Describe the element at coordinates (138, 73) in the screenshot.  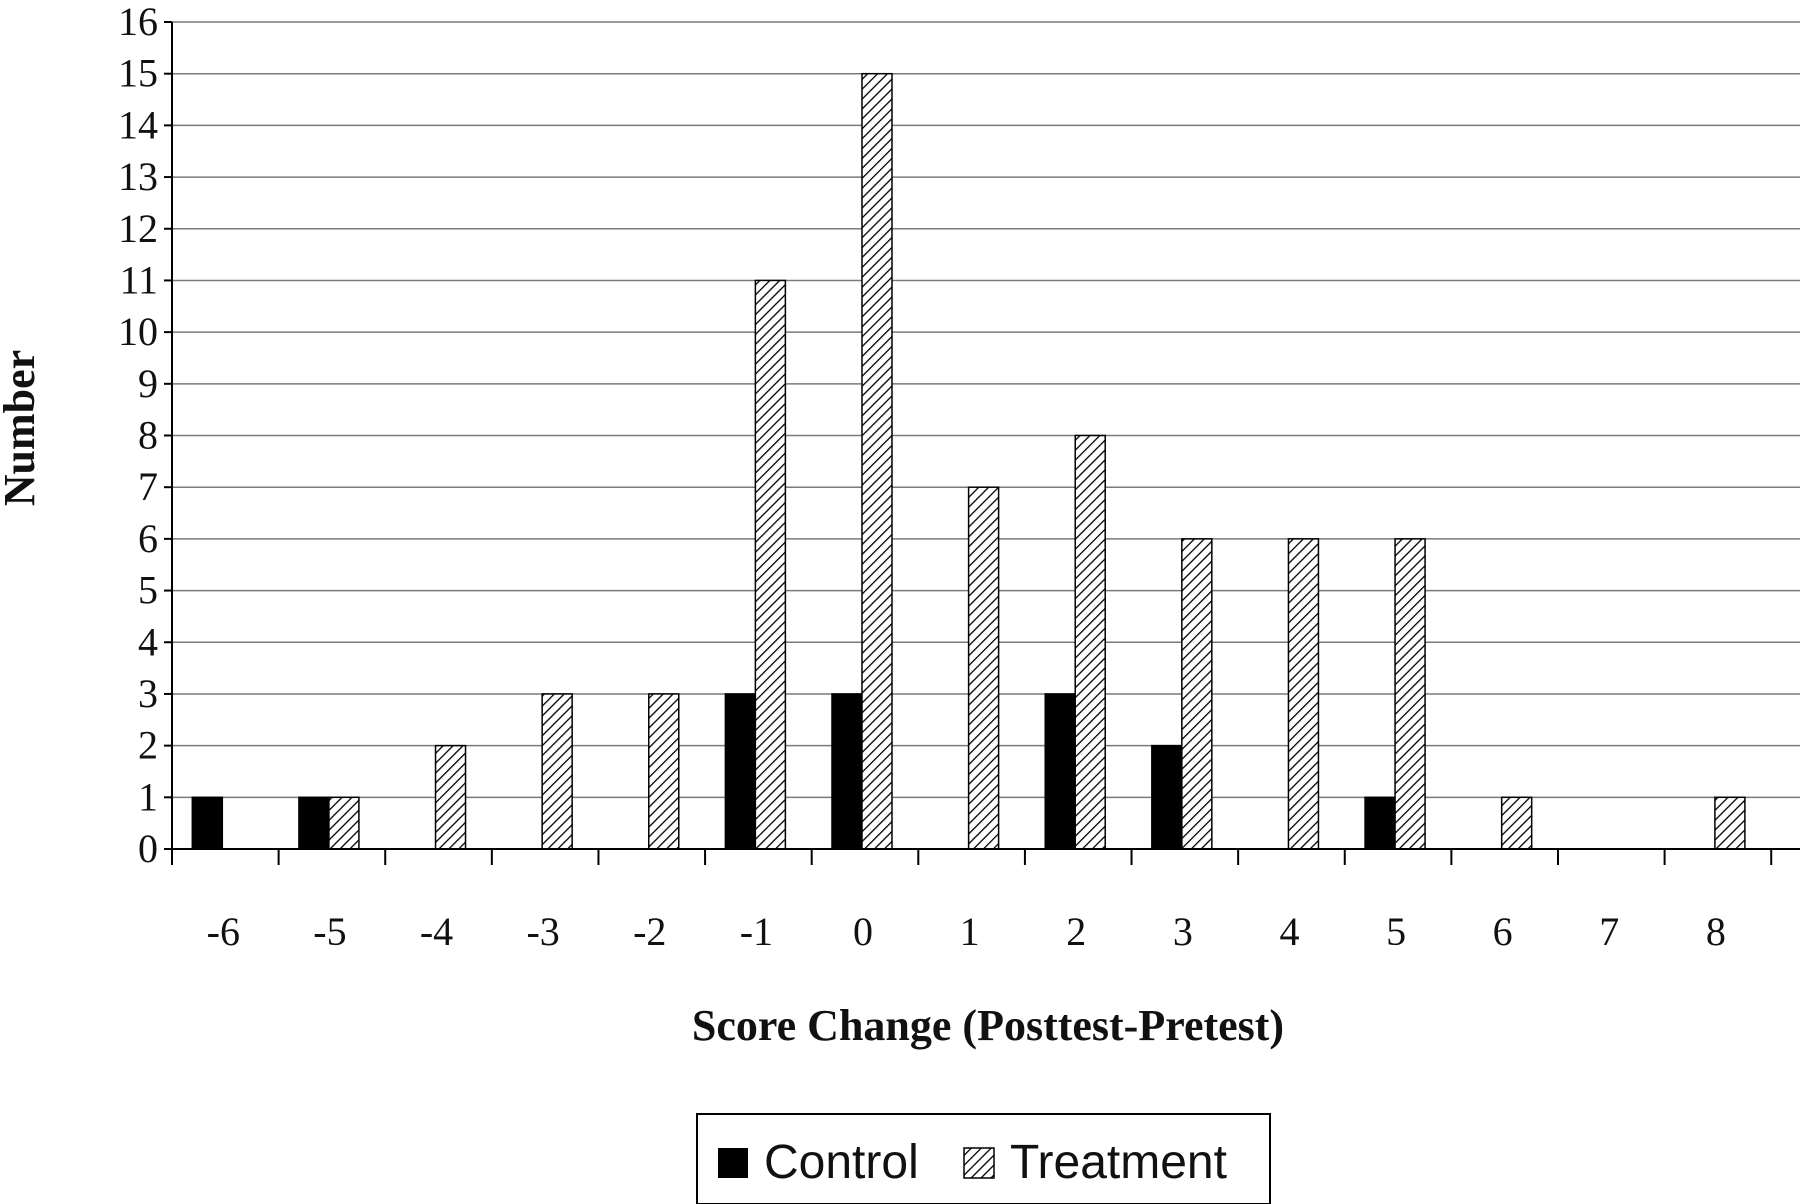
I see `y-tick-label: 15` at that location.